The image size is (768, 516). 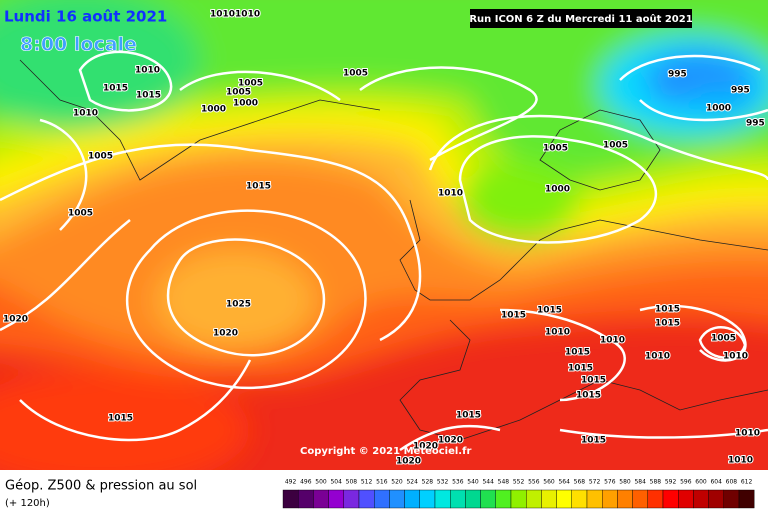 I want to click on isobar-label: 1025, so click(x=238, y=305).